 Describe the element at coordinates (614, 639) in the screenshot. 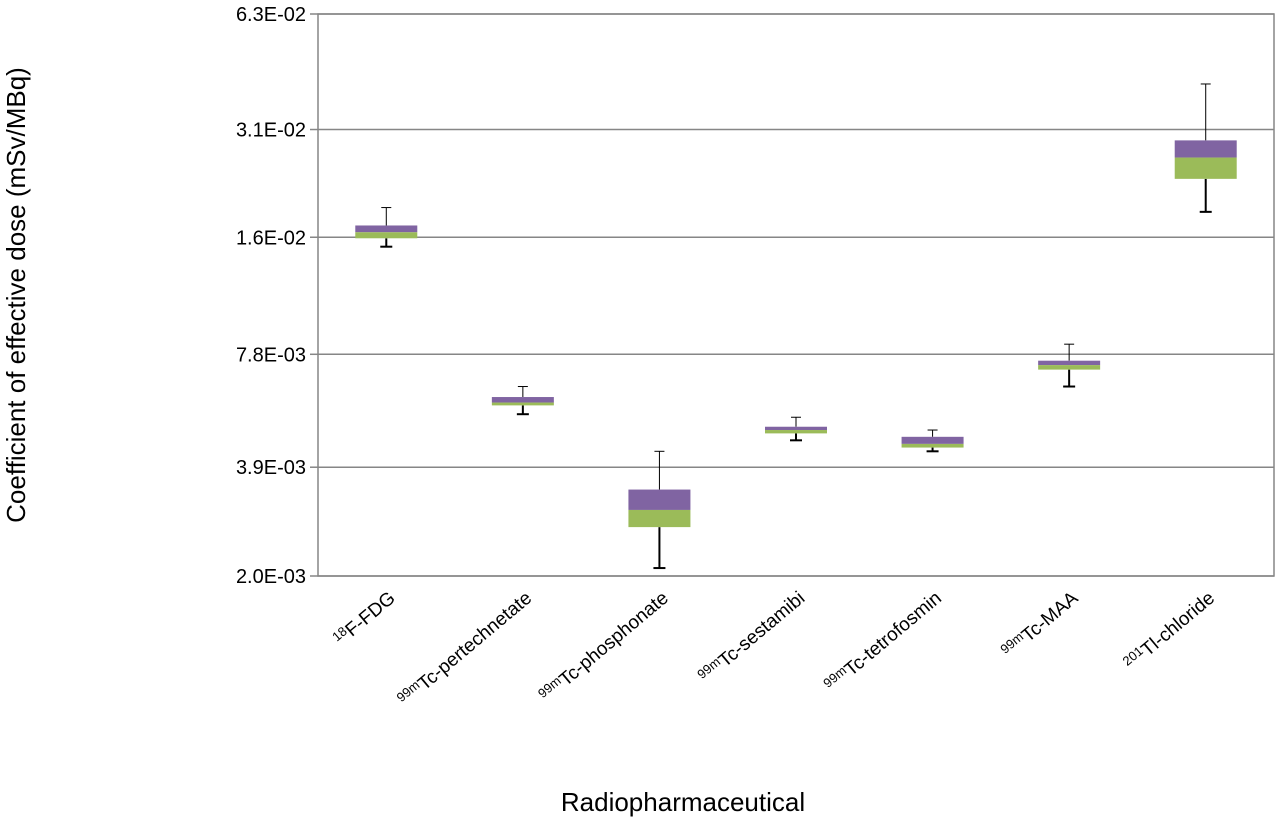

I see `x-tick-label-name: Tc-phosphonate` at that location.